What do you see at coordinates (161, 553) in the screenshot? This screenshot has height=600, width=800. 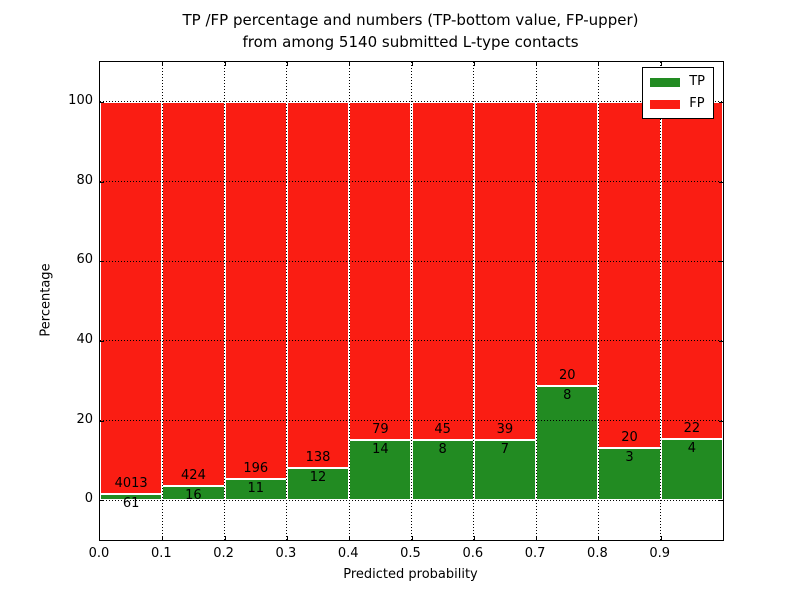 I see `x-tick-label: 0.1` at bounding box center [161, 553].